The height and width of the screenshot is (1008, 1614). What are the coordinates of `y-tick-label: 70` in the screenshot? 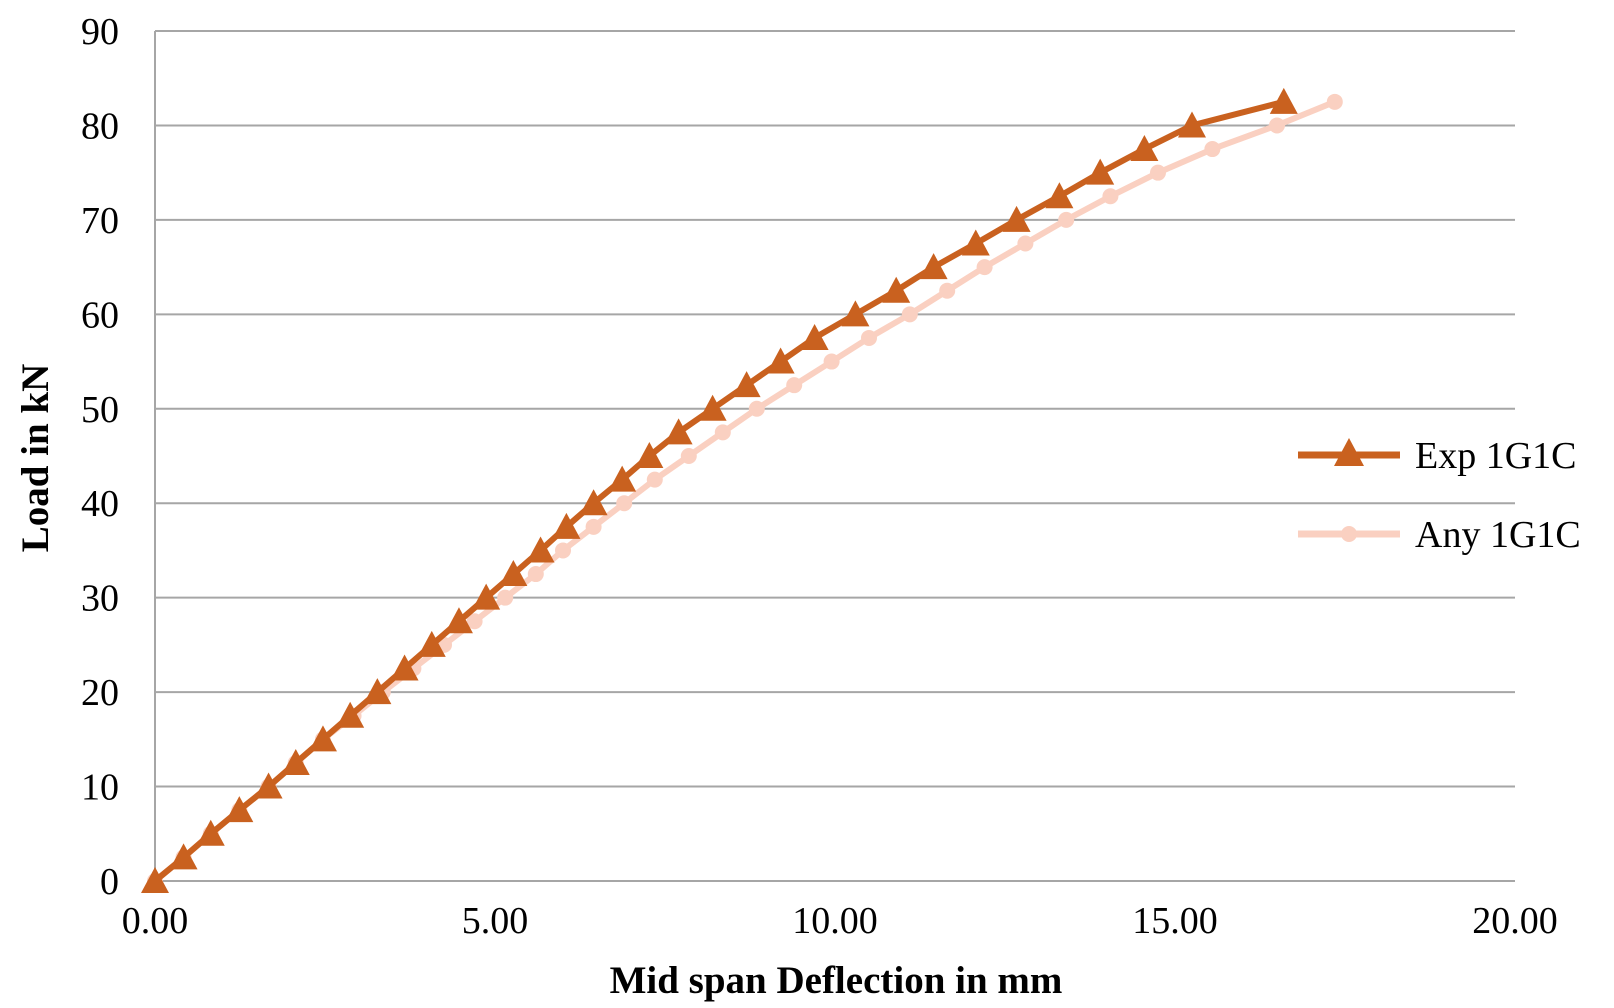 It's located at (100, 221).